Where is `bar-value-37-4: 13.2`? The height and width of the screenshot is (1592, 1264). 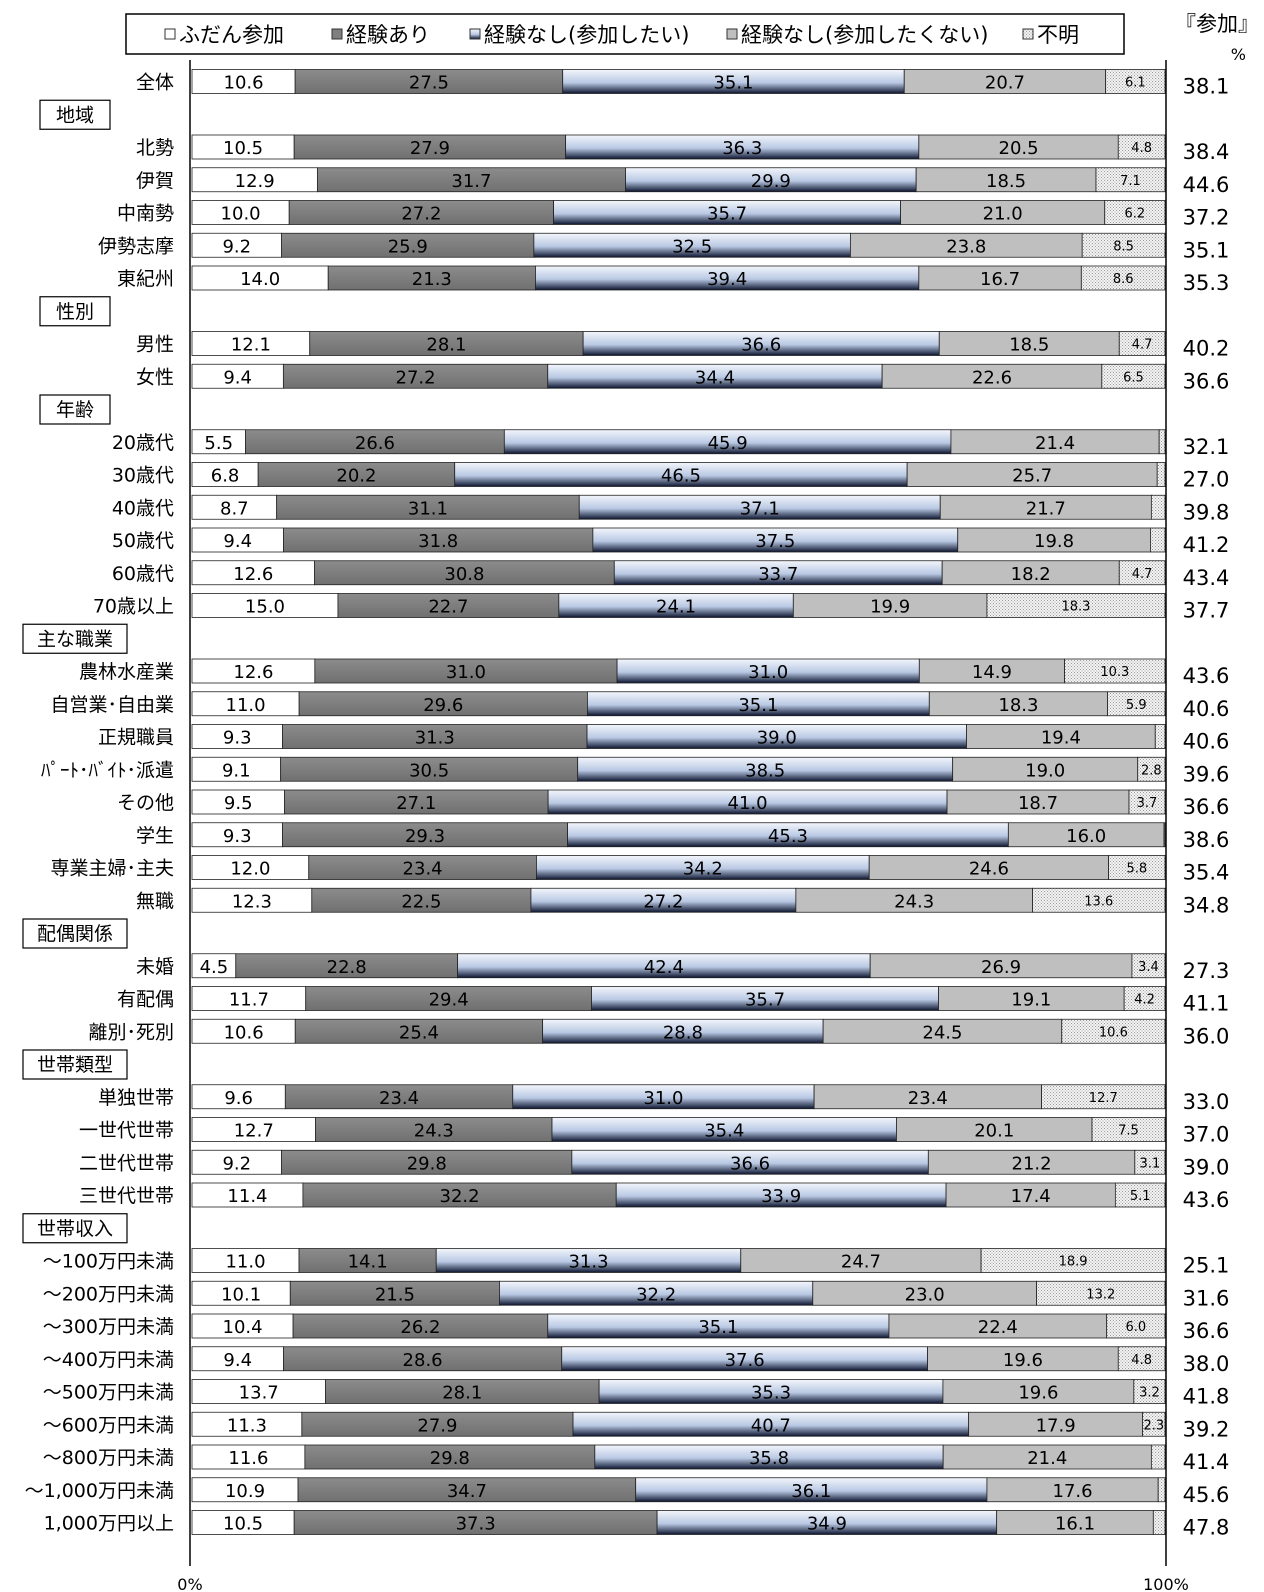 bar-value-37-4: 13.2 is located at coordinates (1100, 1294).